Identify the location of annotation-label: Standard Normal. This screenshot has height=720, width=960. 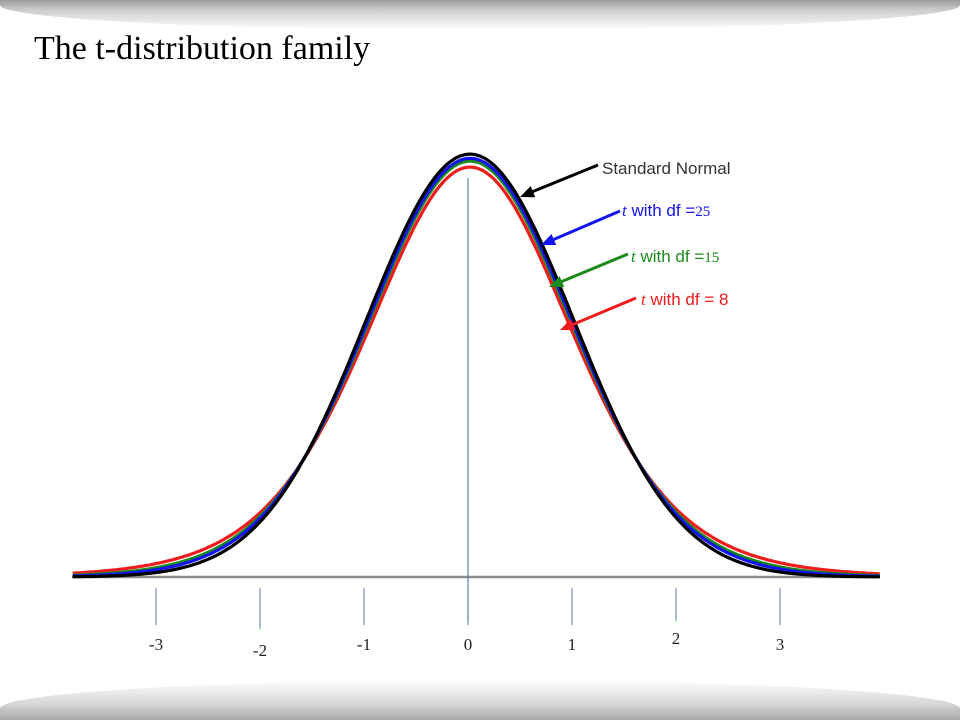
(666, 168).